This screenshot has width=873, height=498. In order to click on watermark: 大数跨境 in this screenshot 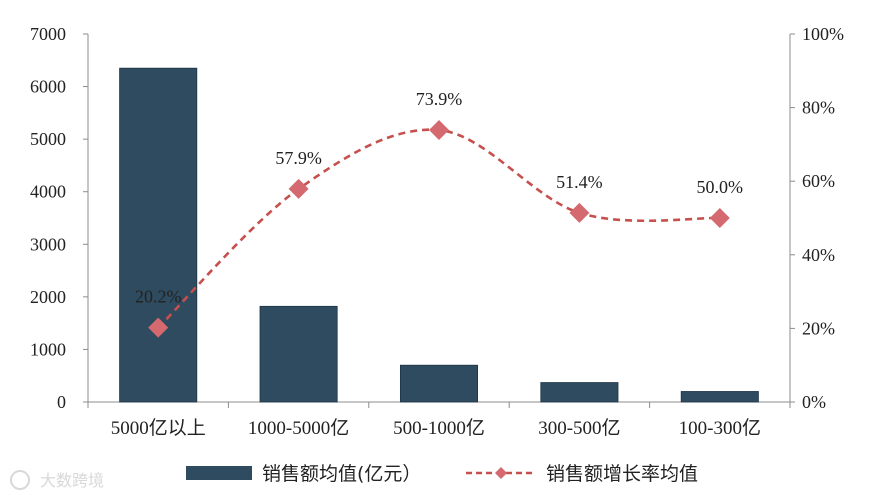, I will do `click(57, 480)`.